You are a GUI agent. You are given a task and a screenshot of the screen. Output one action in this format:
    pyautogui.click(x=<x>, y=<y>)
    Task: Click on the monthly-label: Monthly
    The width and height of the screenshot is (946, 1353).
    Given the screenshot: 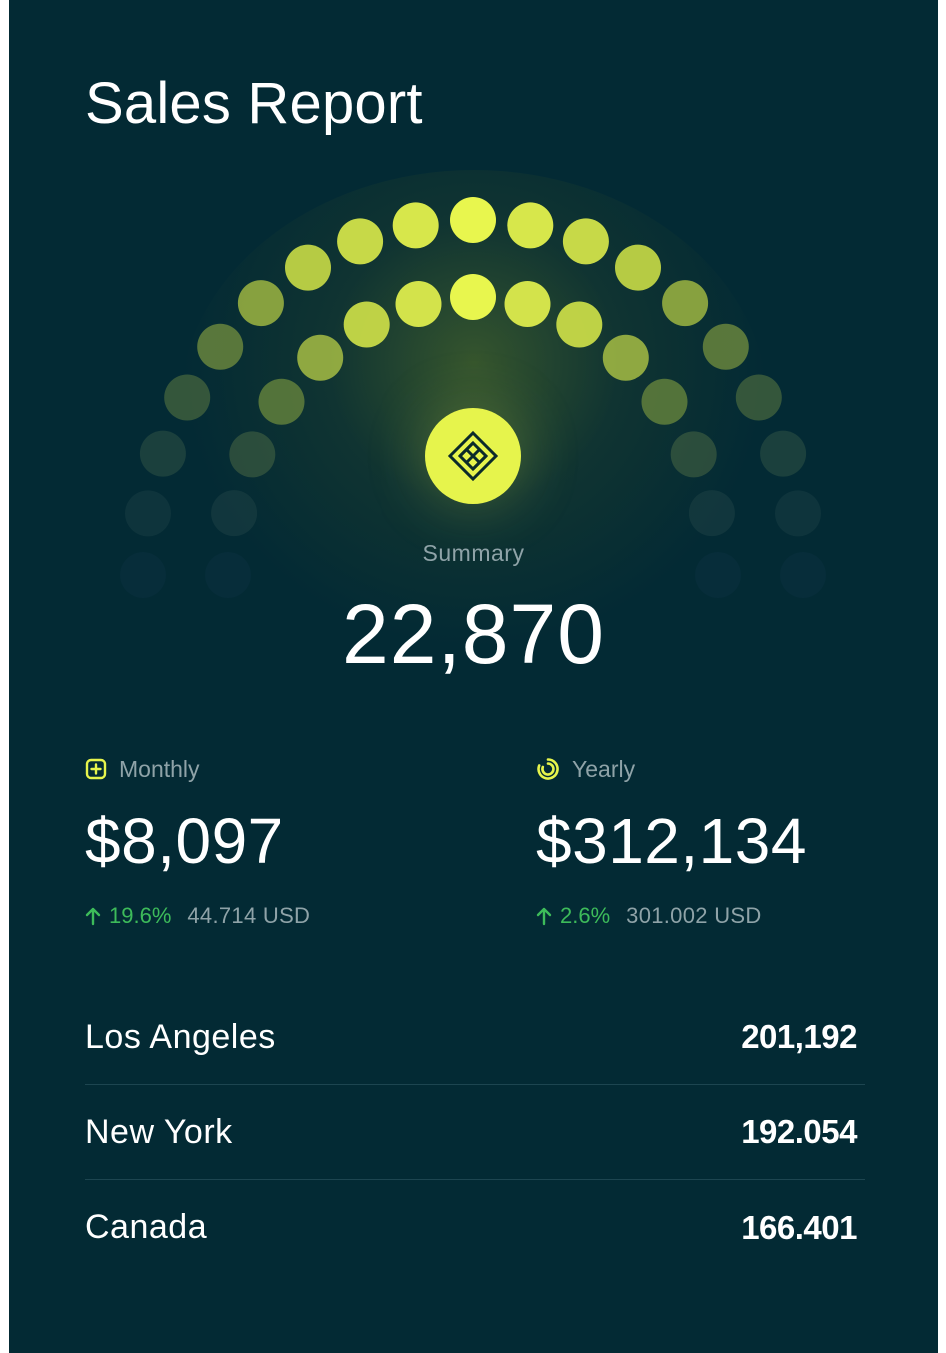 What is the action you would take?
    pyautogui.click(x=159, y=768)
    